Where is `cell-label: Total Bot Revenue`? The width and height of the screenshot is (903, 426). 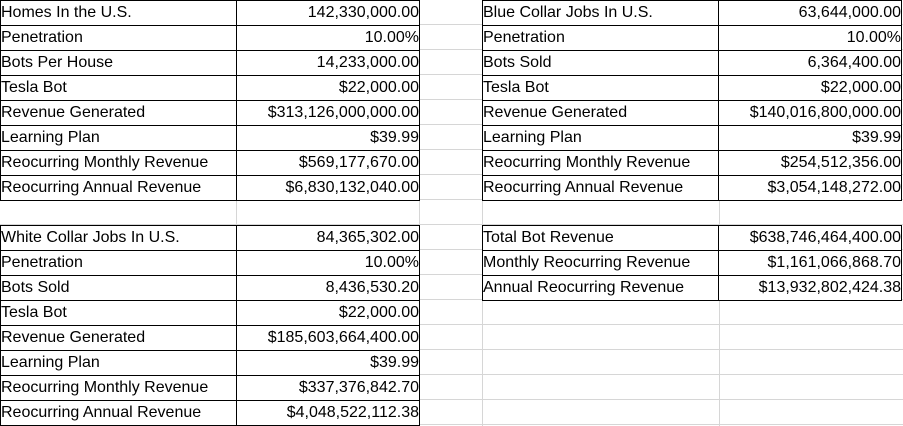 cell-label: Total Bot Revenue is located at coordinates (600, 238).